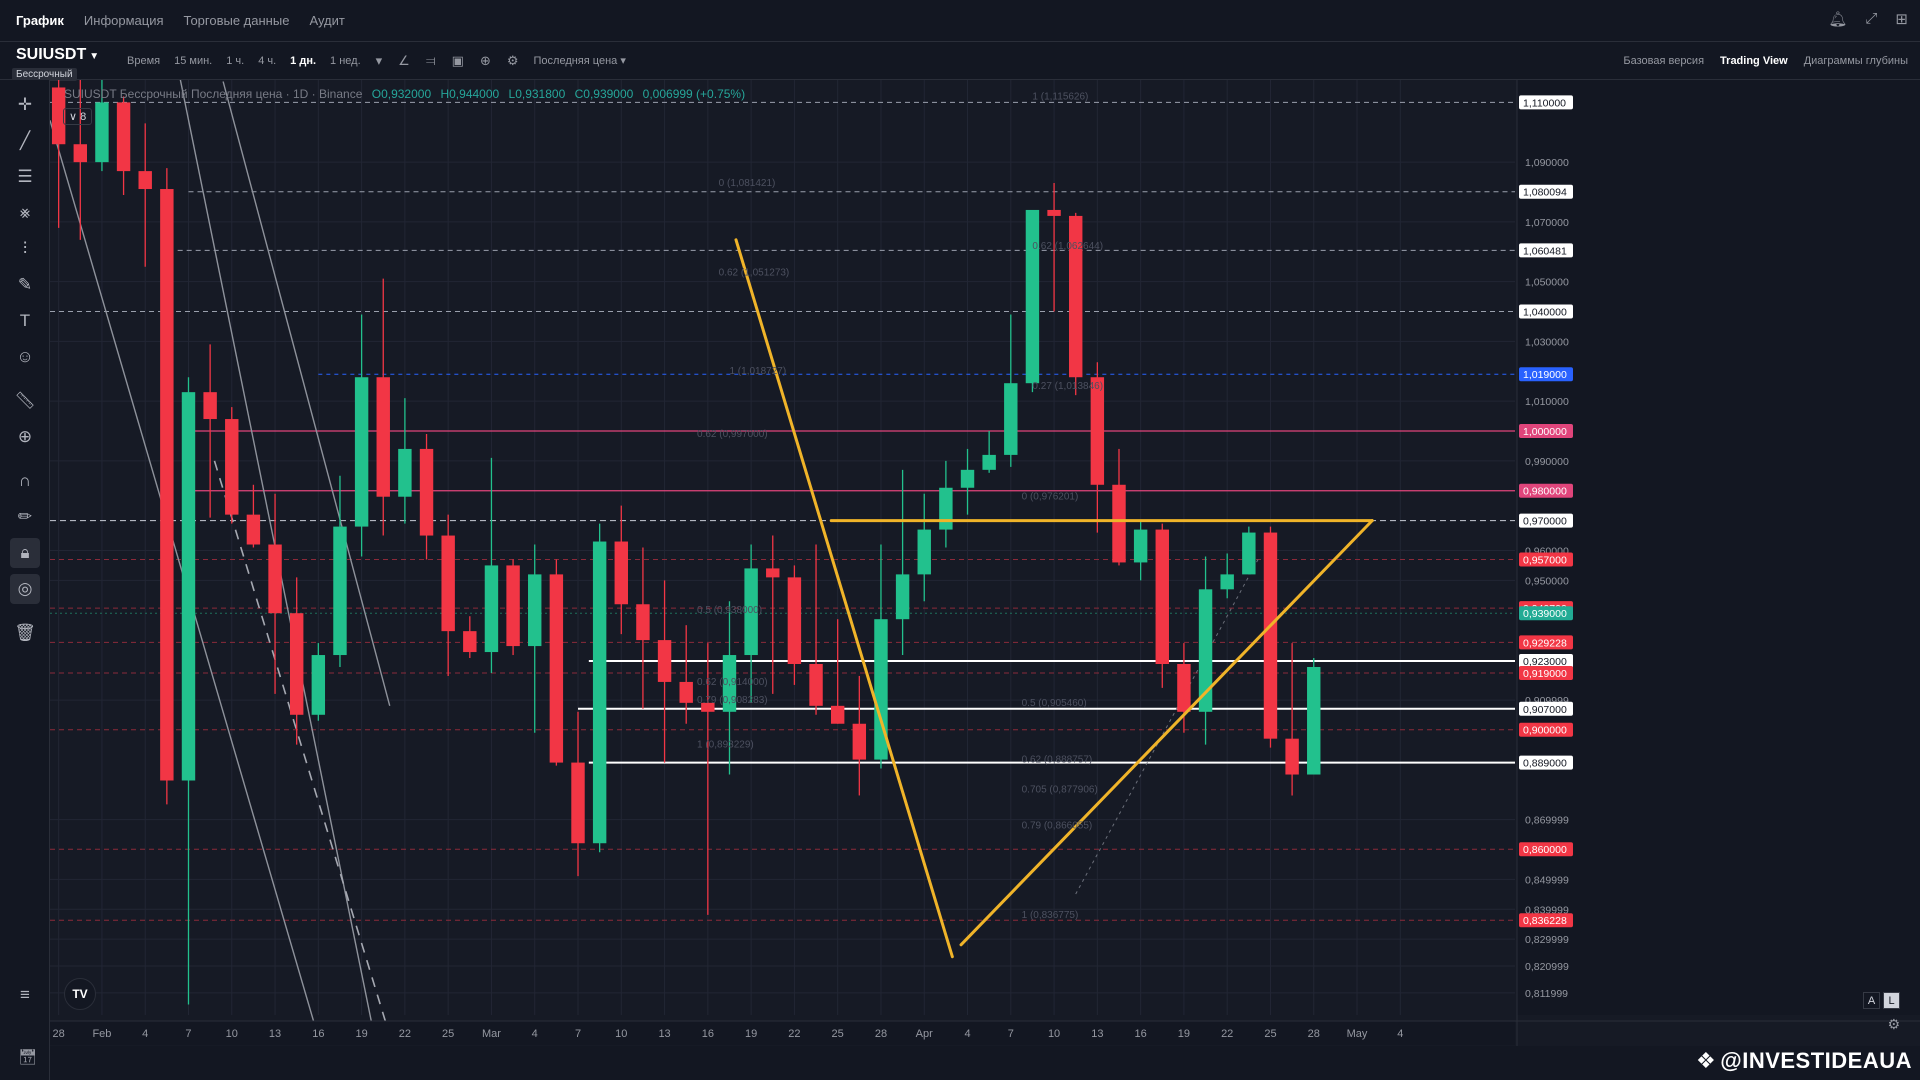  I want to click on trash-icon: 🗑︎, so click(25, 632).